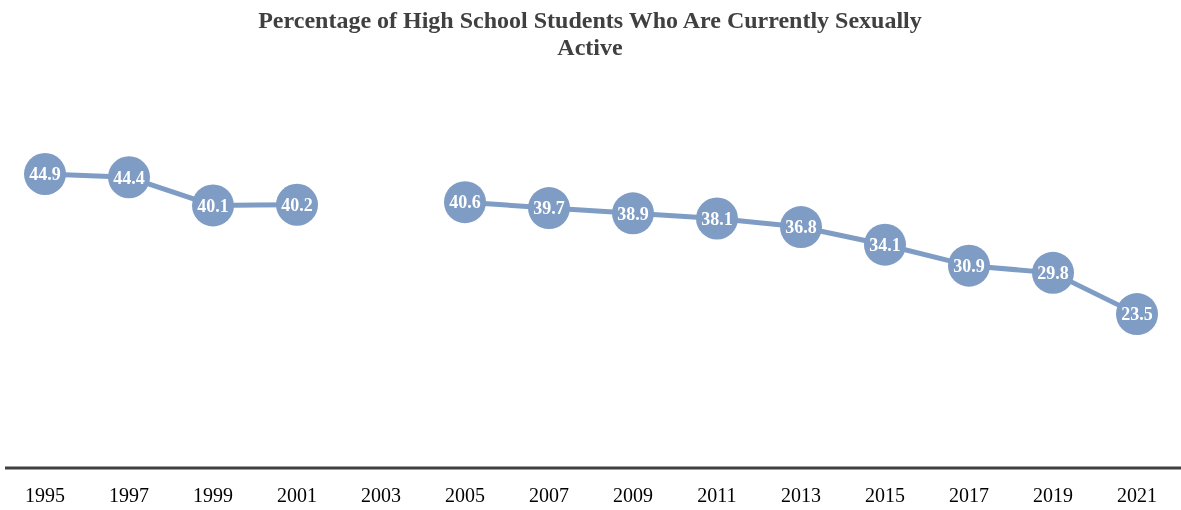 The height and width of the screenshot is (510, 1181). What do you see at coordinates (885, 495) in the screenshot?
I see `x-tick-label: 2015` at bounding box center [885, 495].